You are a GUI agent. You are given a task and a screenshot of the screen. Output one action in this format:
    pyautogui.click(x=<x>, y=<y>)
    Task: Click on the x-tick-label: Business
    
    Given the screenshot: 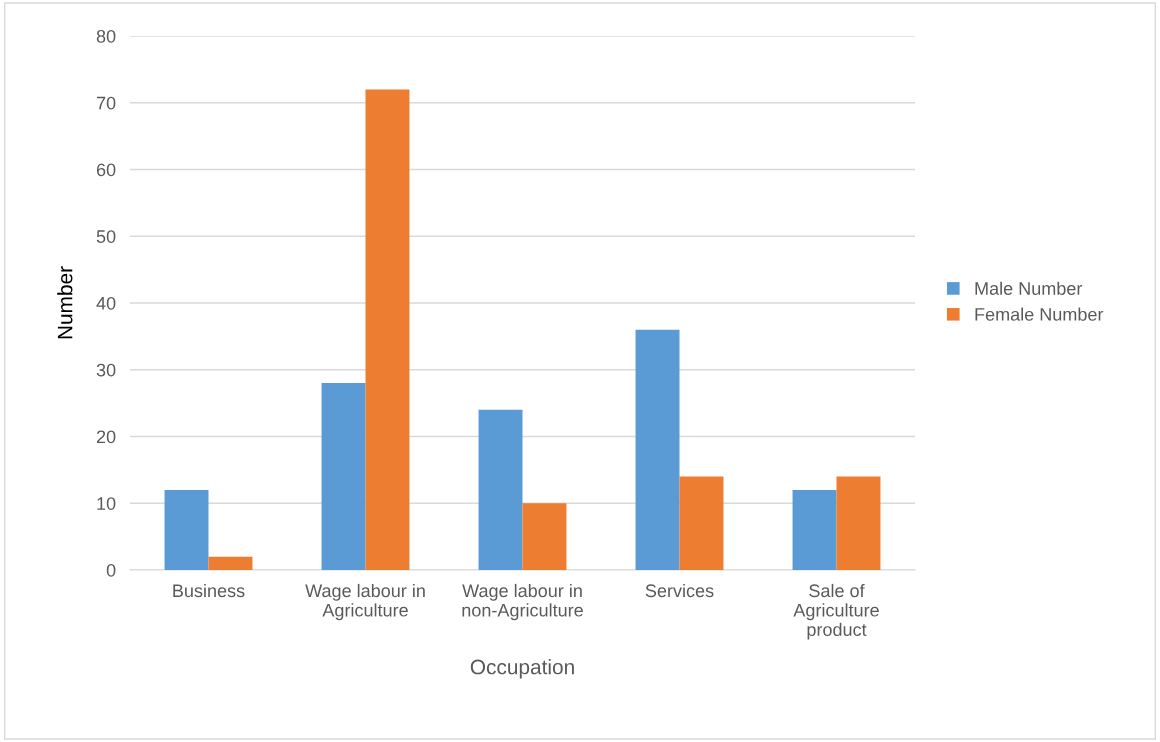 What is the action you would take?
    pyautogui.click(x=209, y=590)
    